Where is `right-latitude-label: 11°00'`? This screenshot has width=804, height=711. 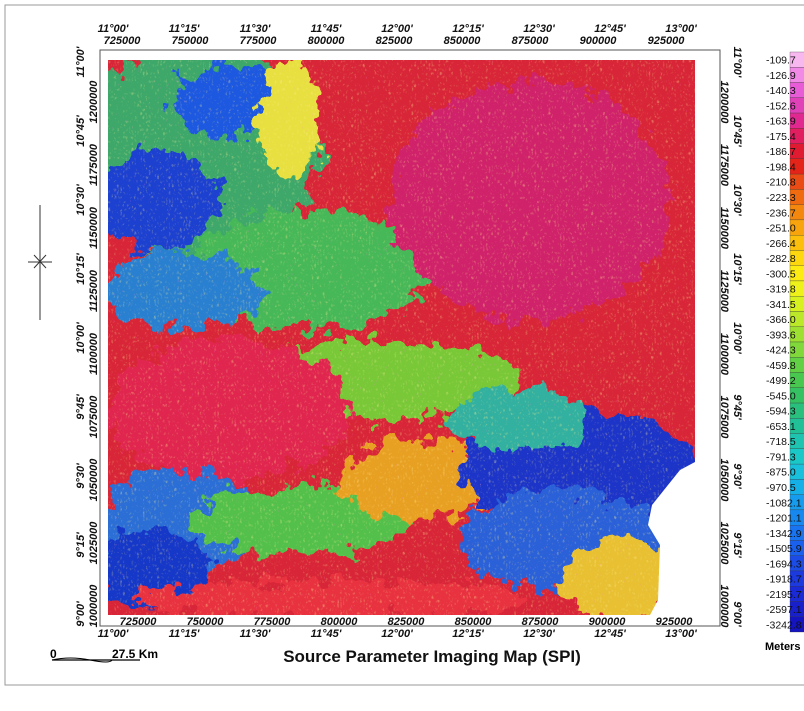
right-latitude-label: 11°00' is located at coordinates (737, 62).